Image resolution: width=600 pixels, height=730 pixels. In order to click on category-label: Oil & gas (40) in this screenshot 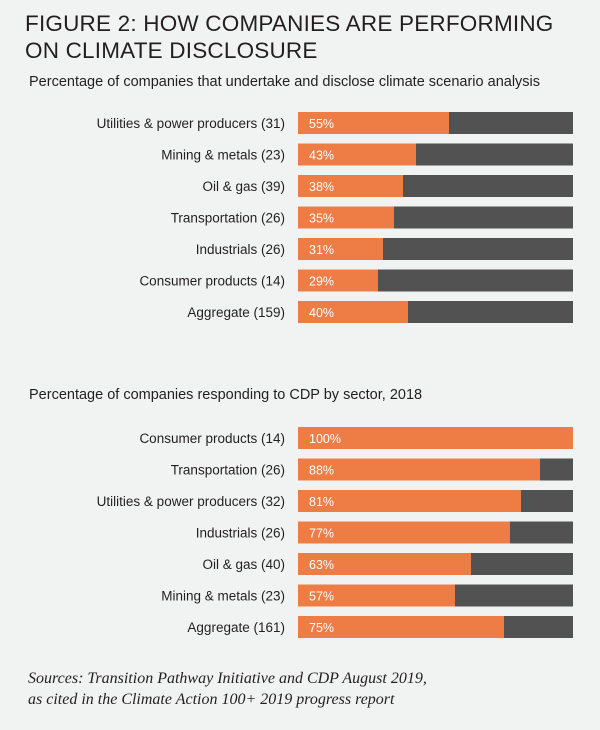, I will do `click(243, 564)`.